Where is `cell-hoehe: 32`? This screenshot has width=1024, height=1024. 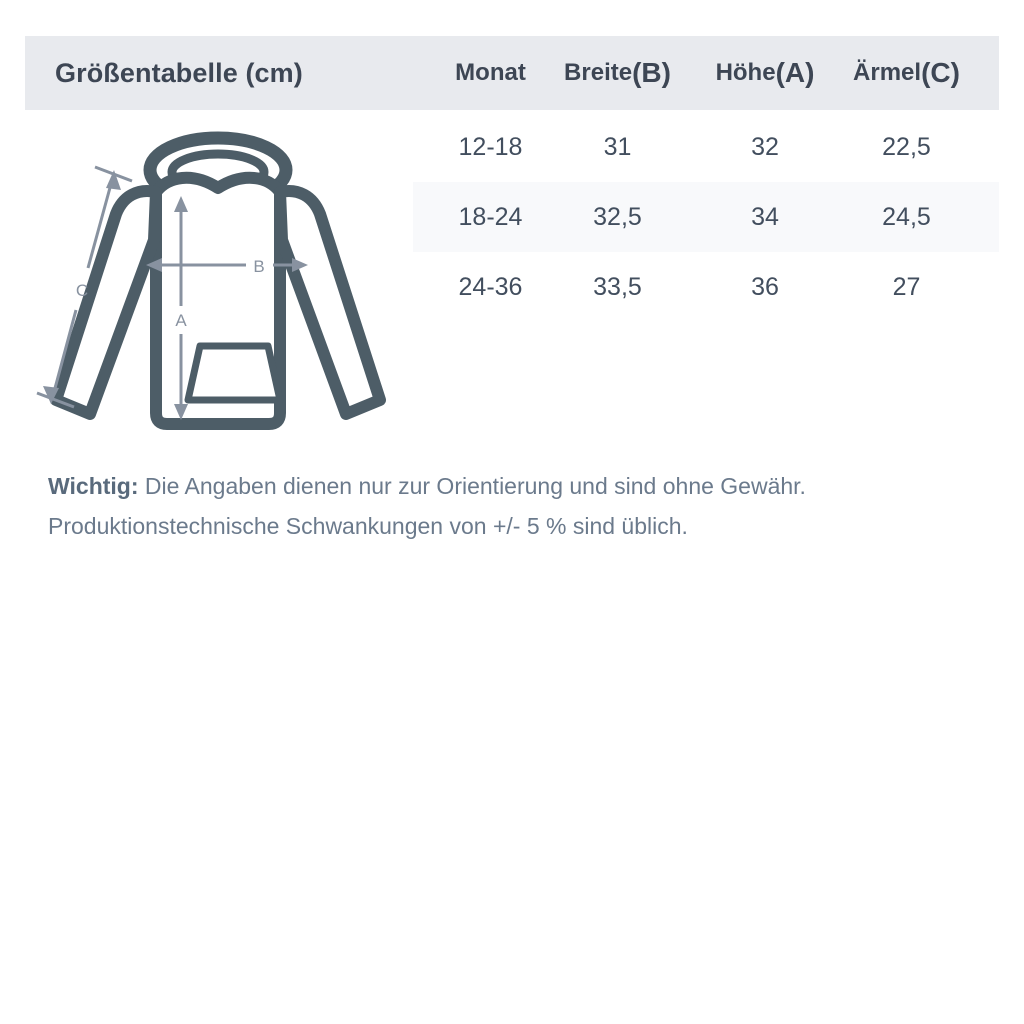
cell-hoehe: 32 is located at coordinates (765, 146).